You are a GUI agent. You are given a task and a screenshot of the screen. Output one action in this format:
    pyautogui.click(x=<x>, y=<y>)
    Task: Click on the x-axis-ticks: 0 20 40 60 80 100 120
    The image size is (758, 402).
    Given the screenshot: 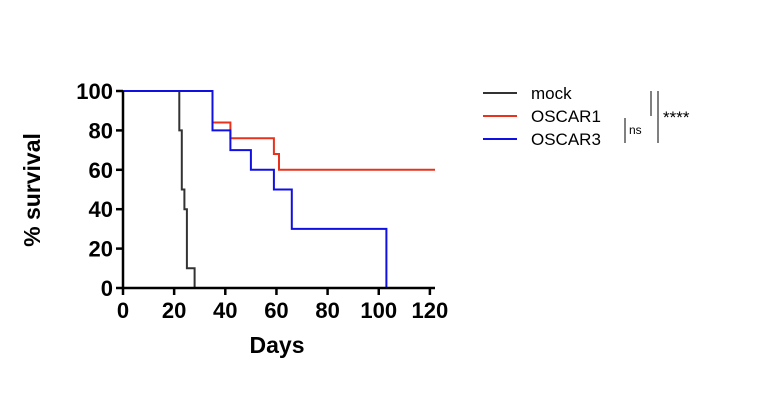 What is the action you would take?
    pyautogui.click(x=282, y=305)
    